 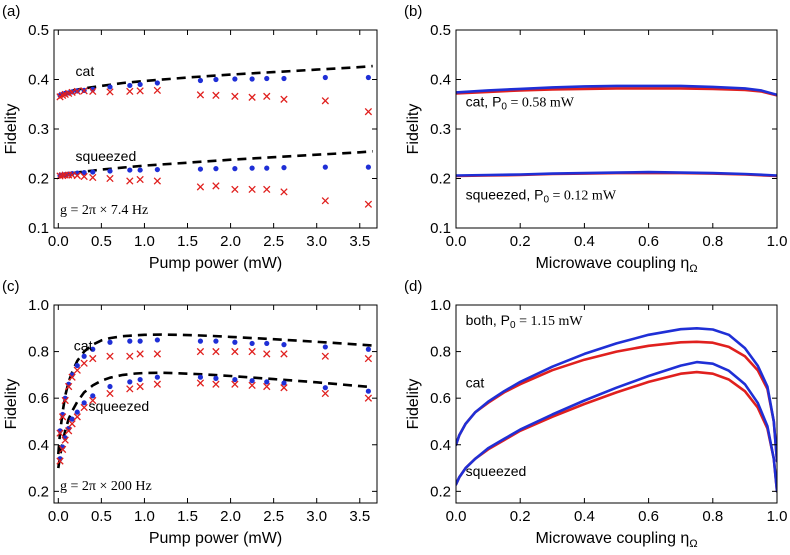 What do you see at coordinates (440, 129) in the screenshot?
I see `y-tick-label: 0.3` at bounding box center [440, 129].